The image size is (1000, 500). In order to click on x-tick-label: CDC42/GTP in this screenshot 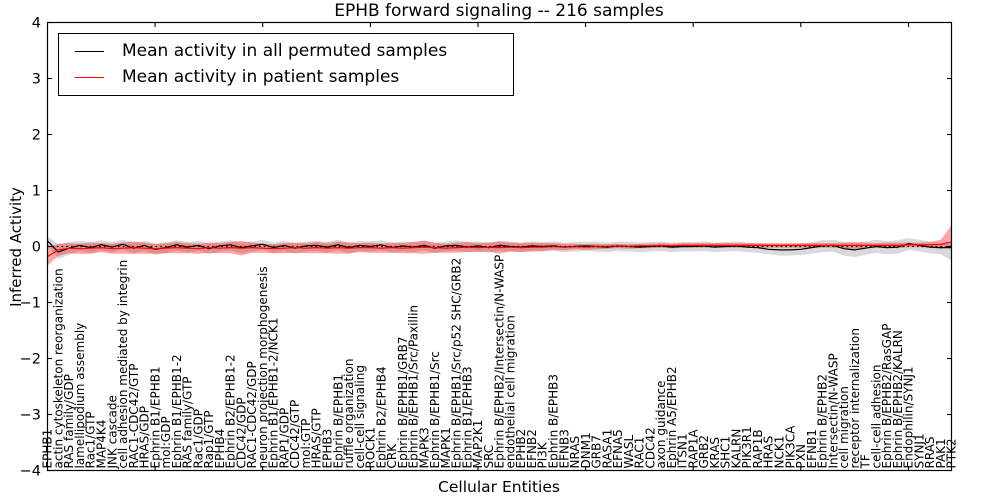, I will do `click(295, 434)`.